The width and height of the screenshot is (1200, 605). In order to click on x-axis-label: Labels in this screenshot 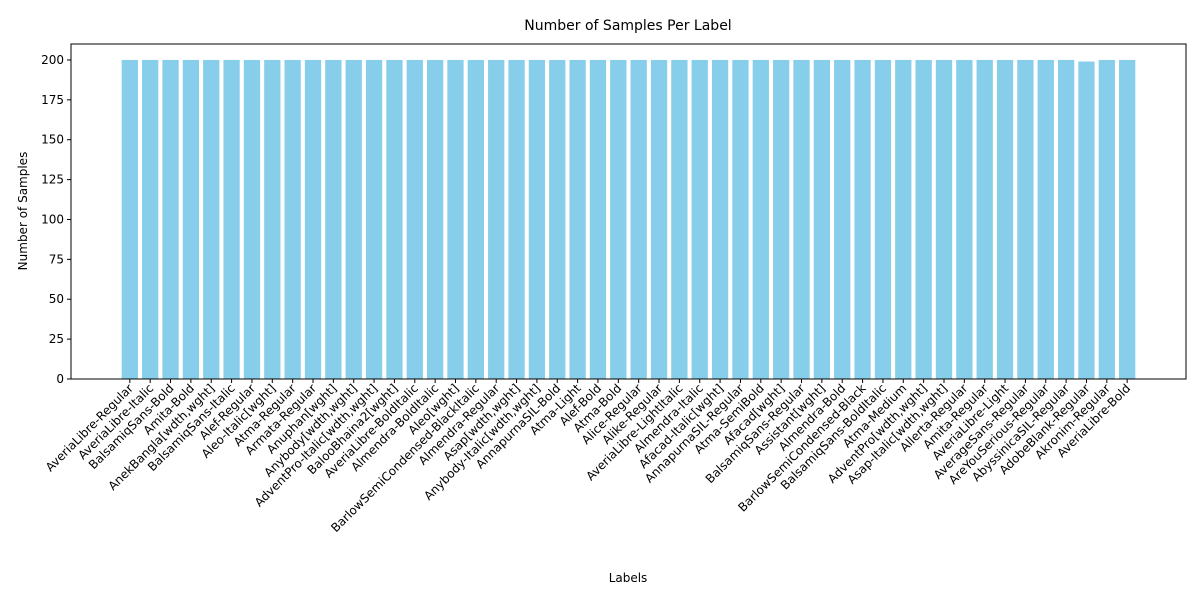, I will do `click(628, 578)`.